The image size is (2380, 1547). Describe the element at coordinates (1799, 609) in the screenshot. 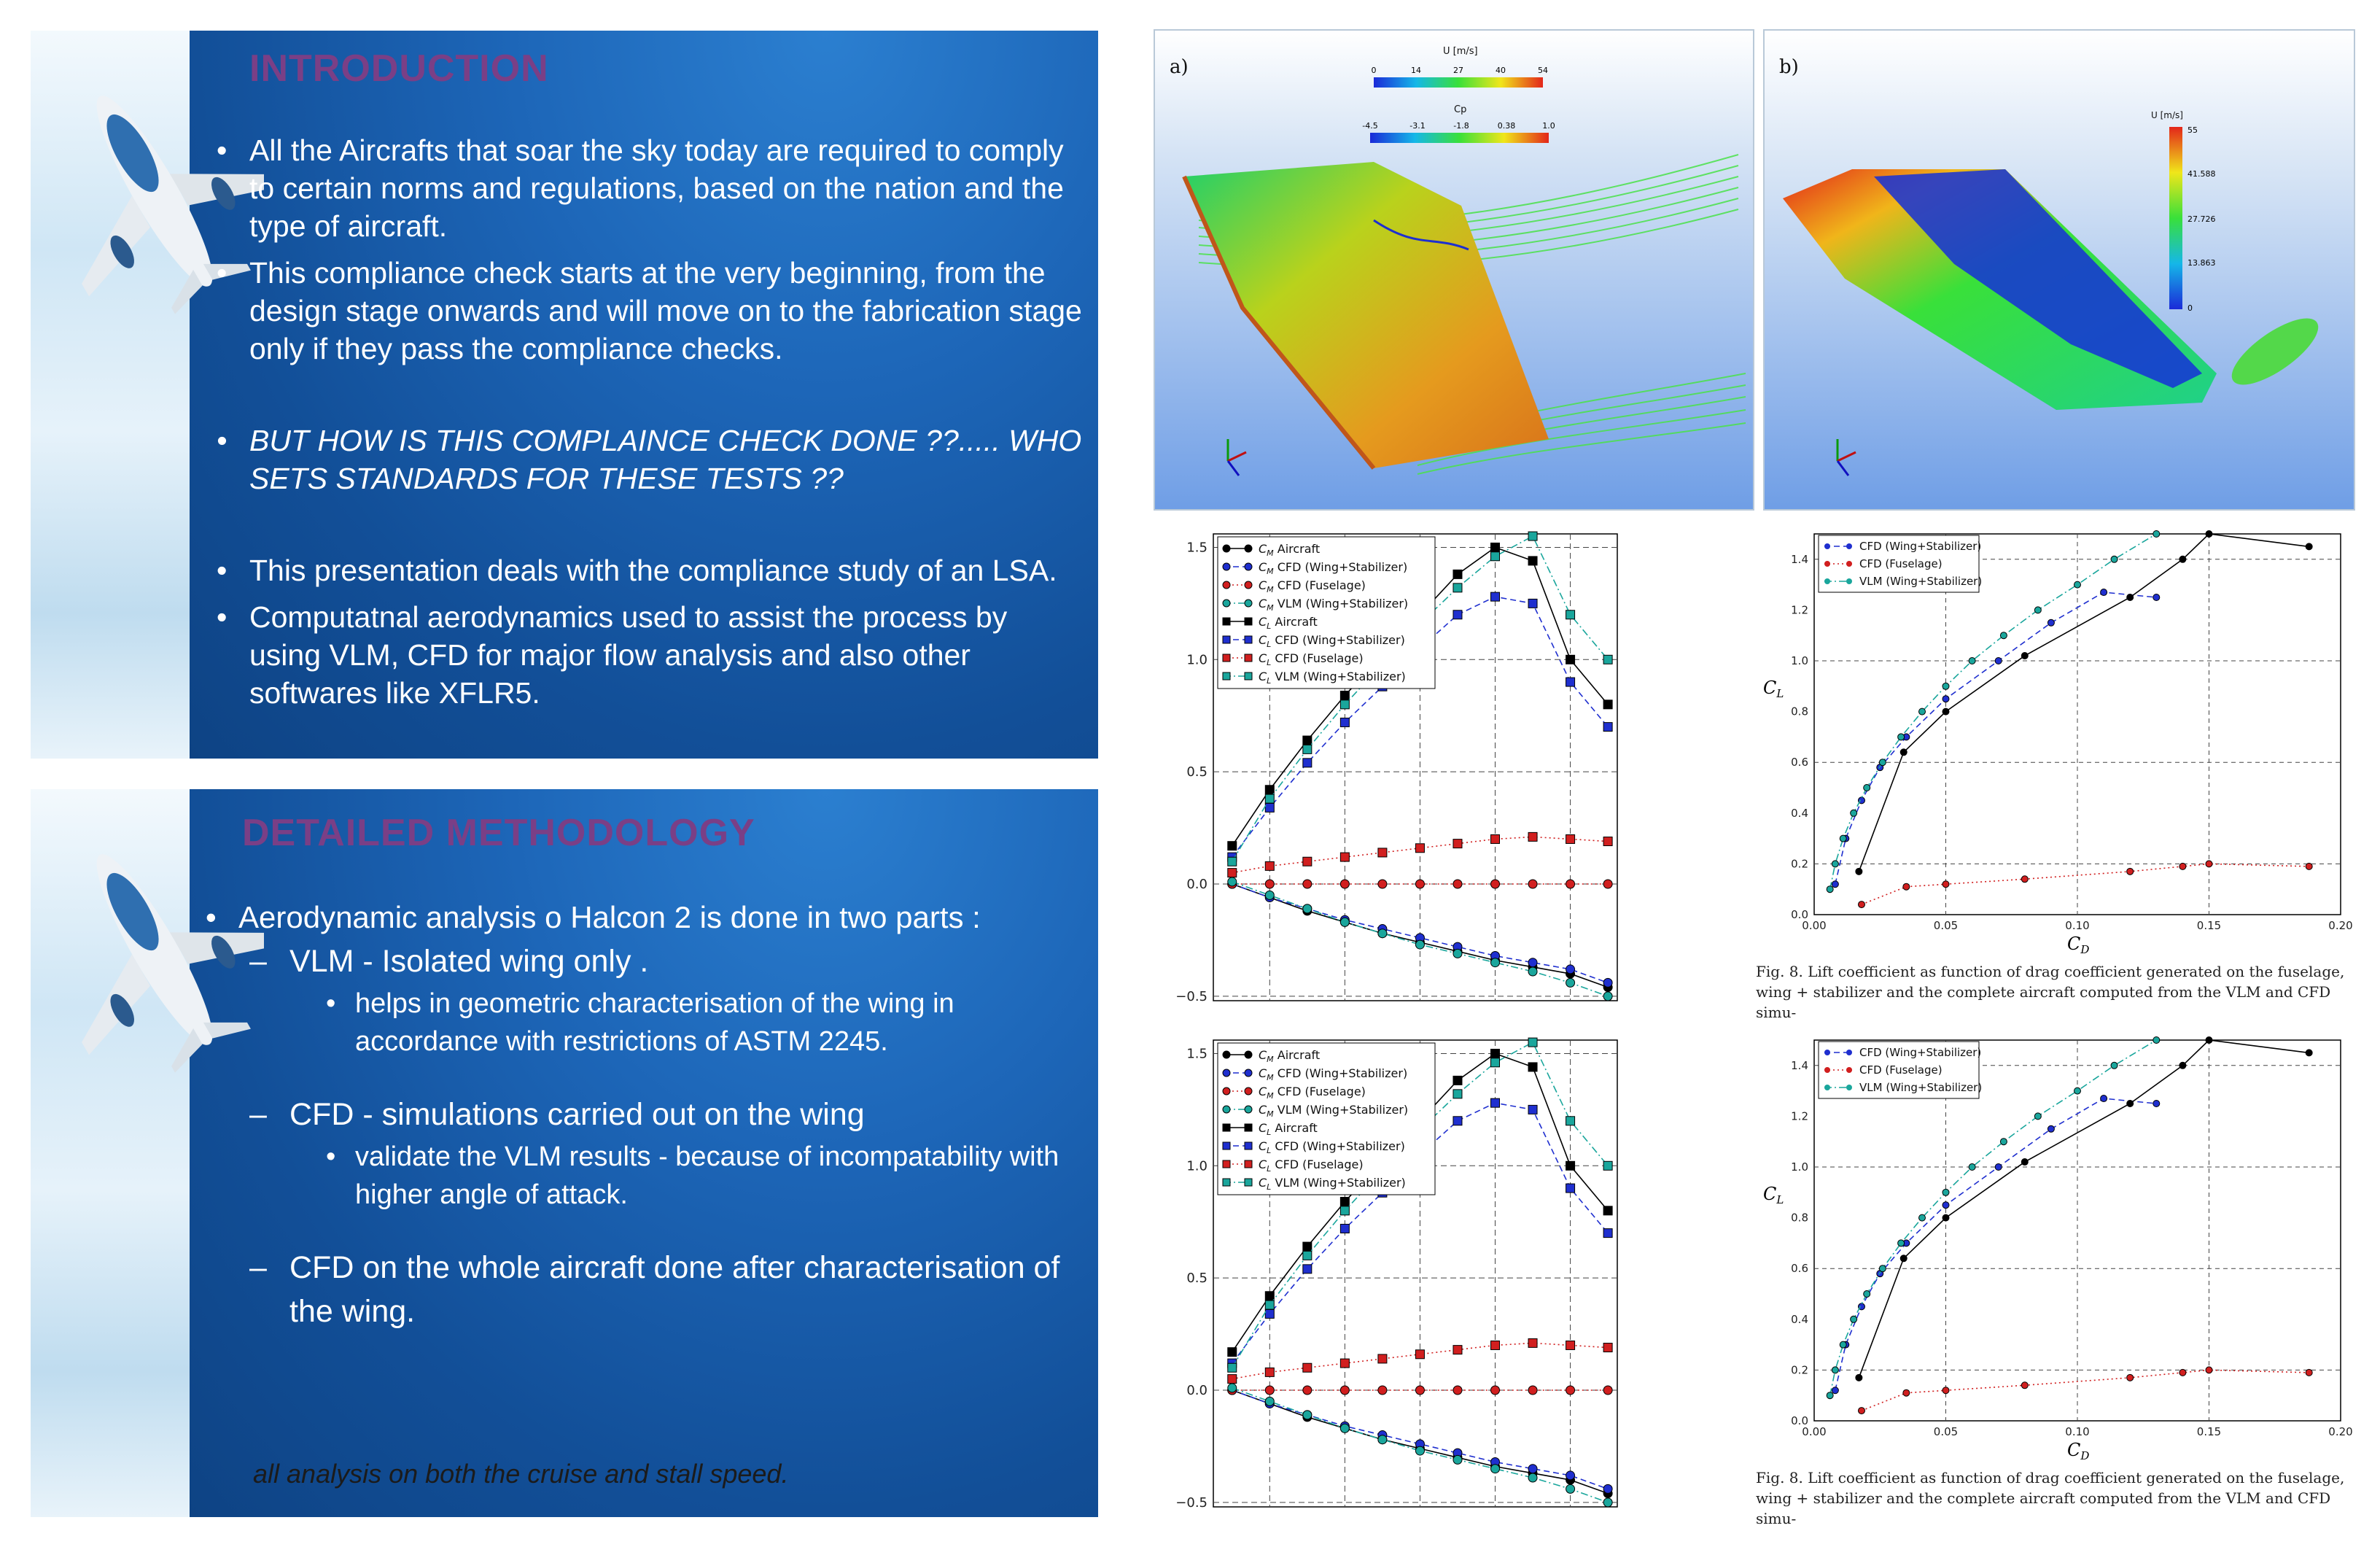

I see `y-tick-label: 1.2` at that location.